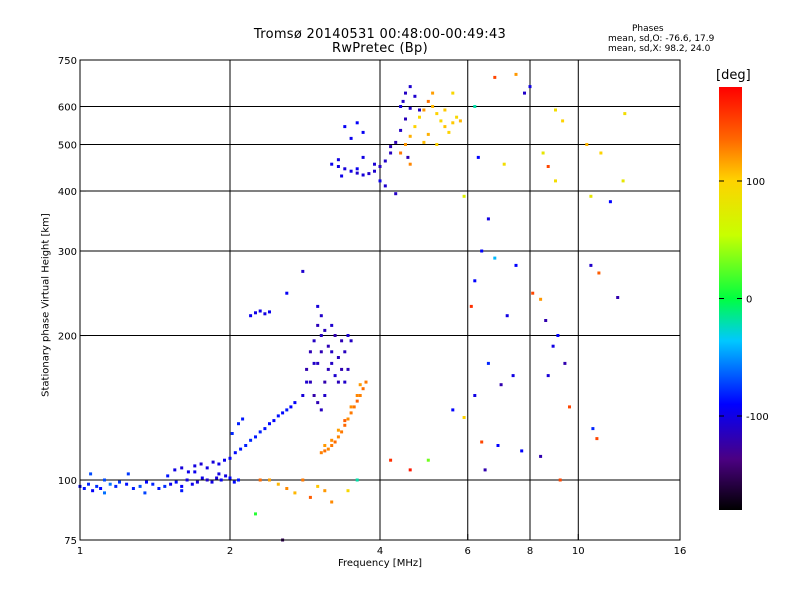 This screenshot has width=800, height=600. I want to click on x-tick-label: 16, so click(680, 551).